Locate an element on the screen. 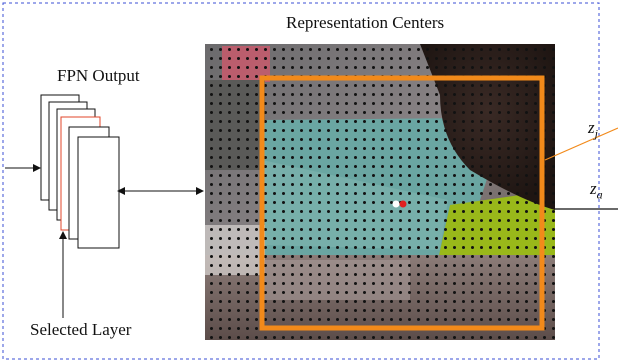 The width and height of the screenshot is (618, 362). z-a-label: za is located at coordinates (596, 190).